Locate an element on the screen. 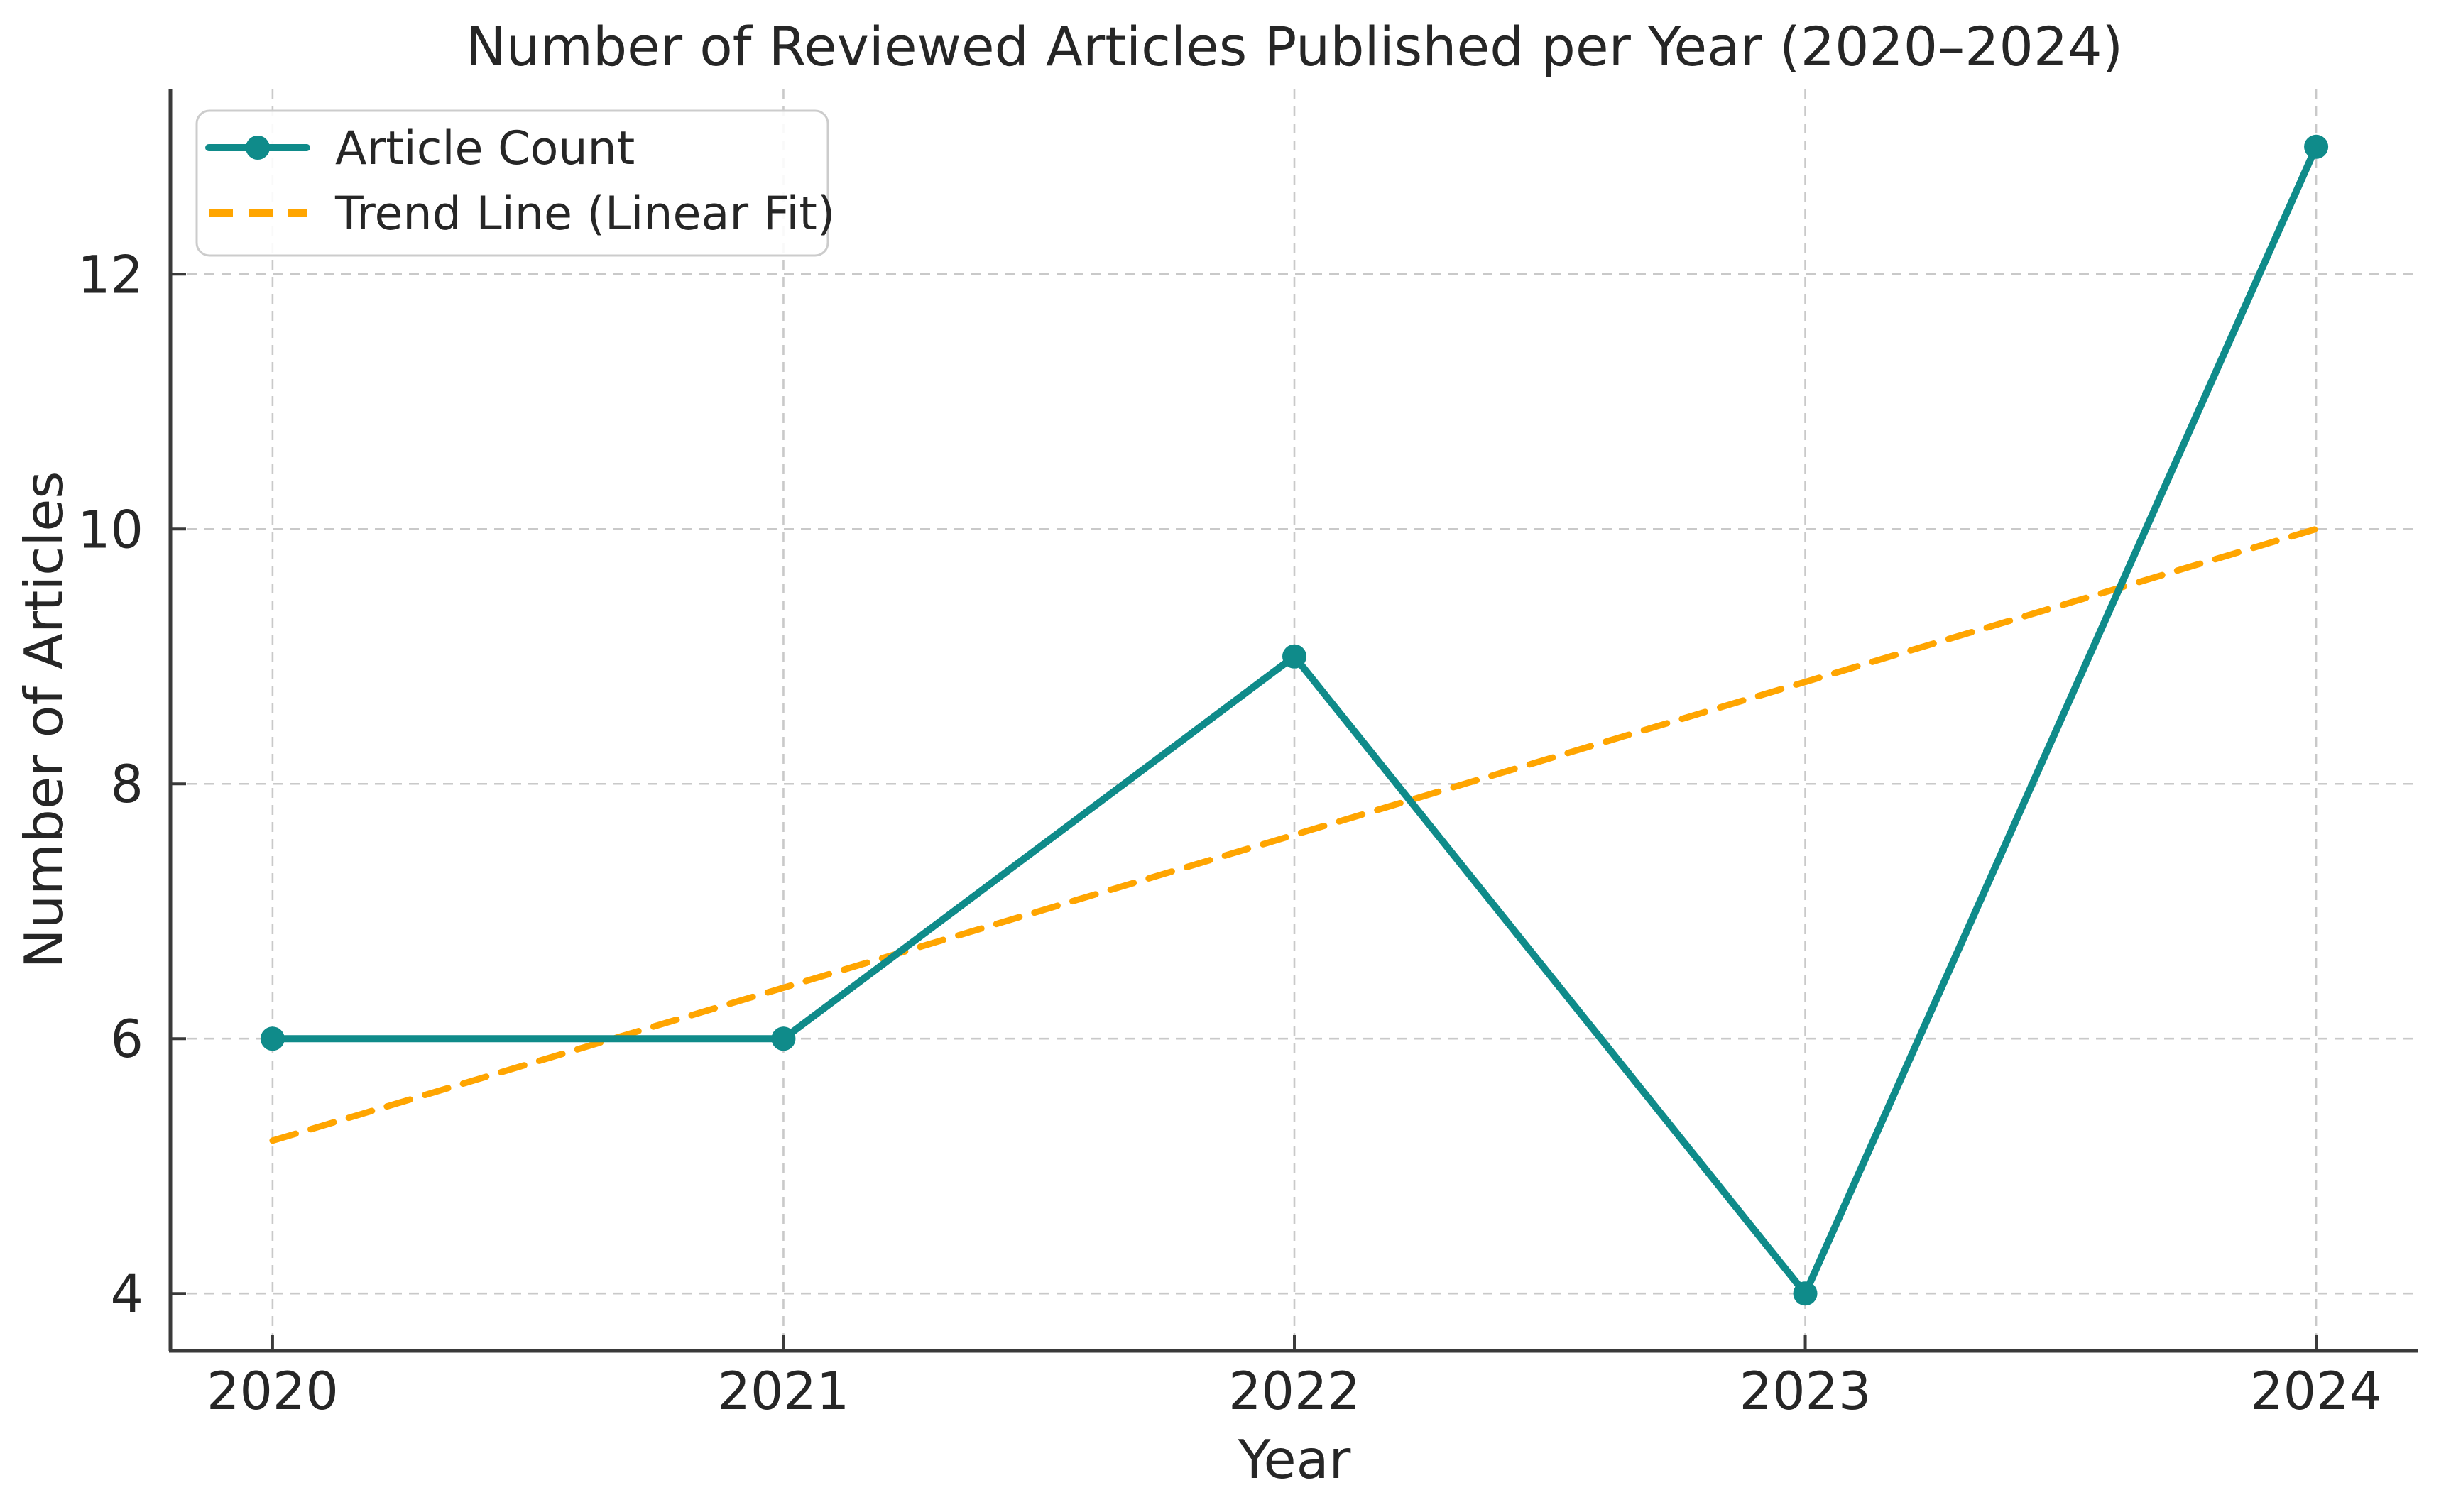 The height and width of the screenshot is (1512, 2451). x-tick-label: 2021 is located at coordinates (784, 1392).